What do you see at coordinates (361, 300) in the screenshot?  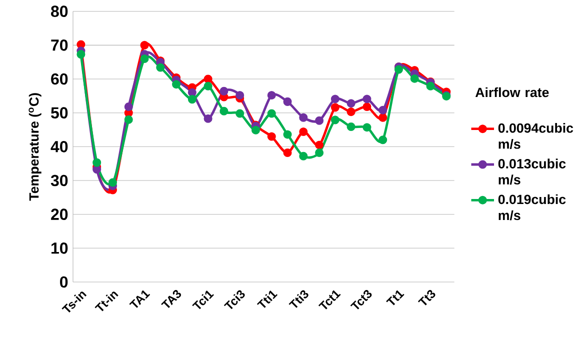 I see `x-tick-label: Tct3` at bounding box center [361, 300].